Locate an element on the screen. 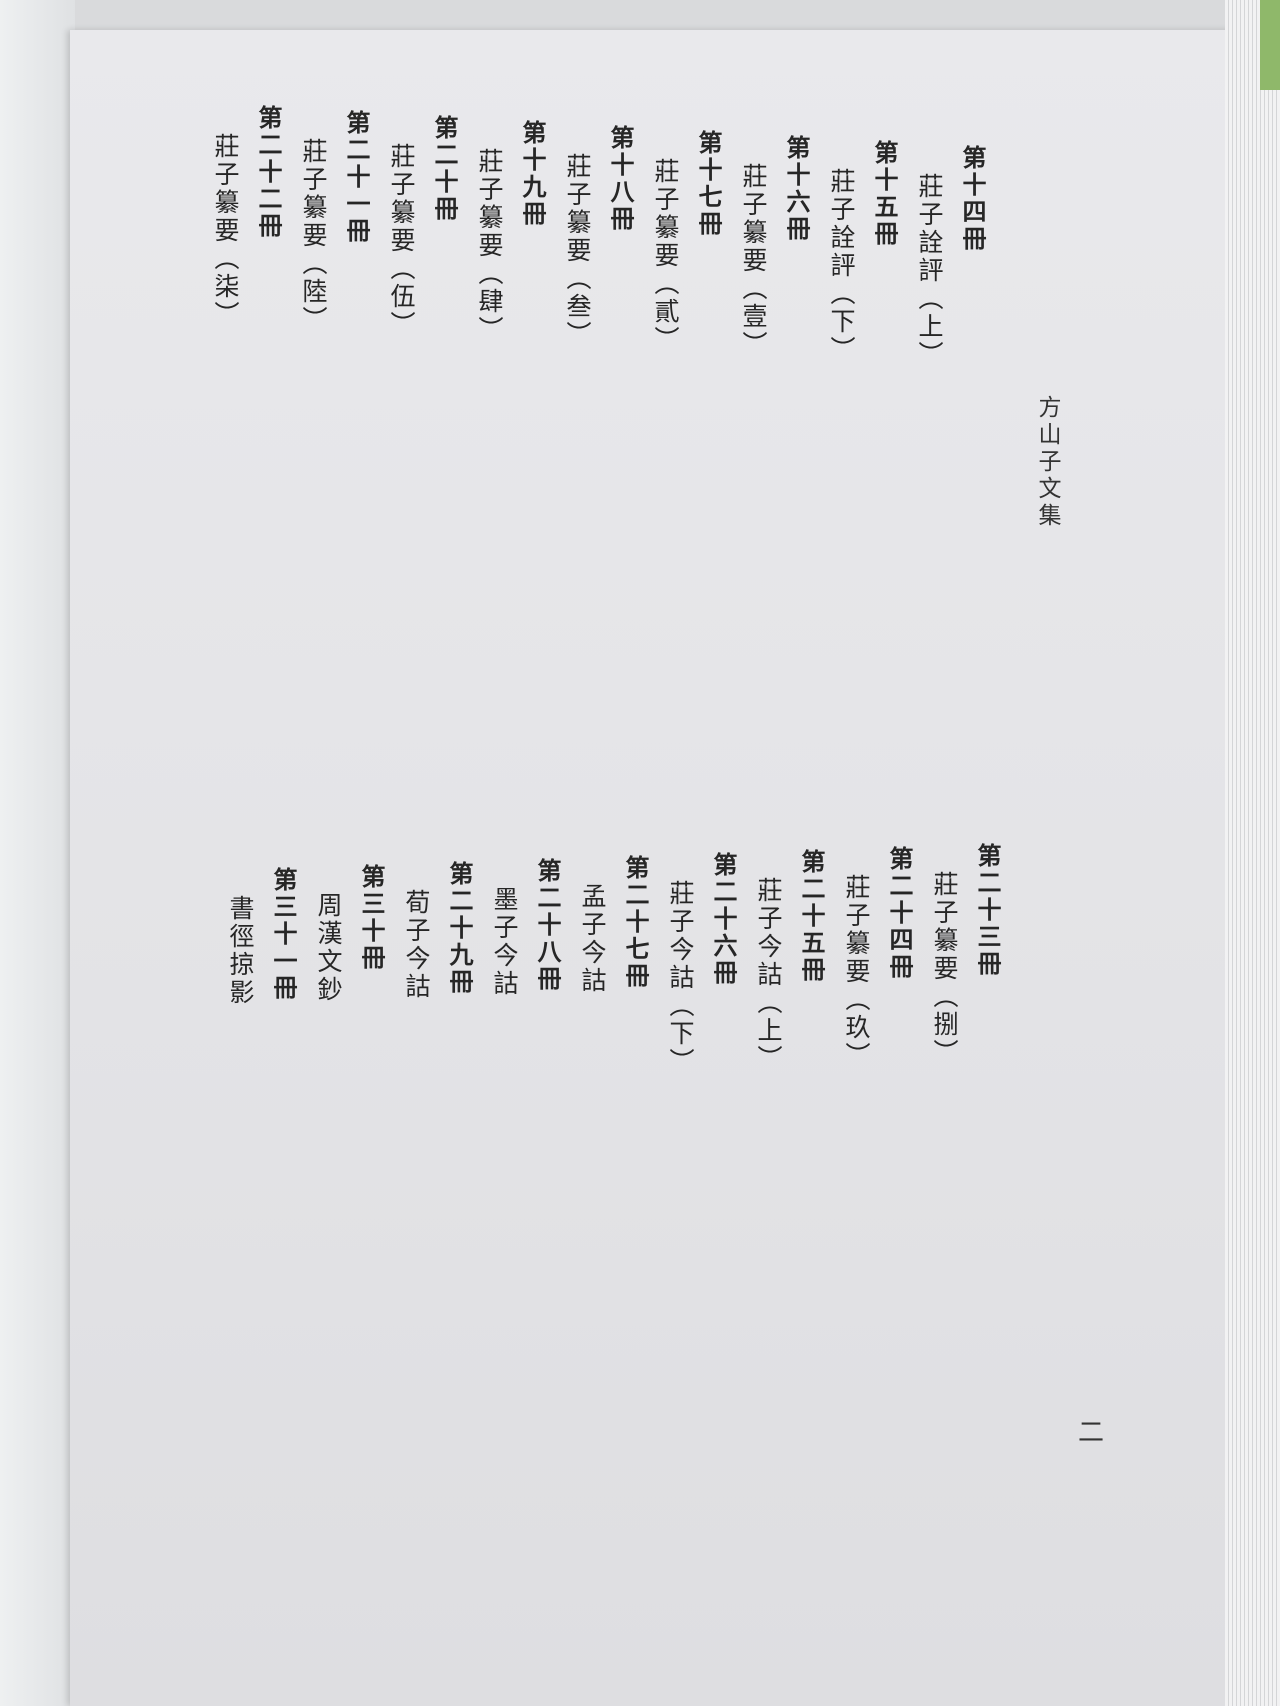 This screenshot has width=1280, height=1706. work-title: 書徑掠影 is located at coordinates (240, 951).